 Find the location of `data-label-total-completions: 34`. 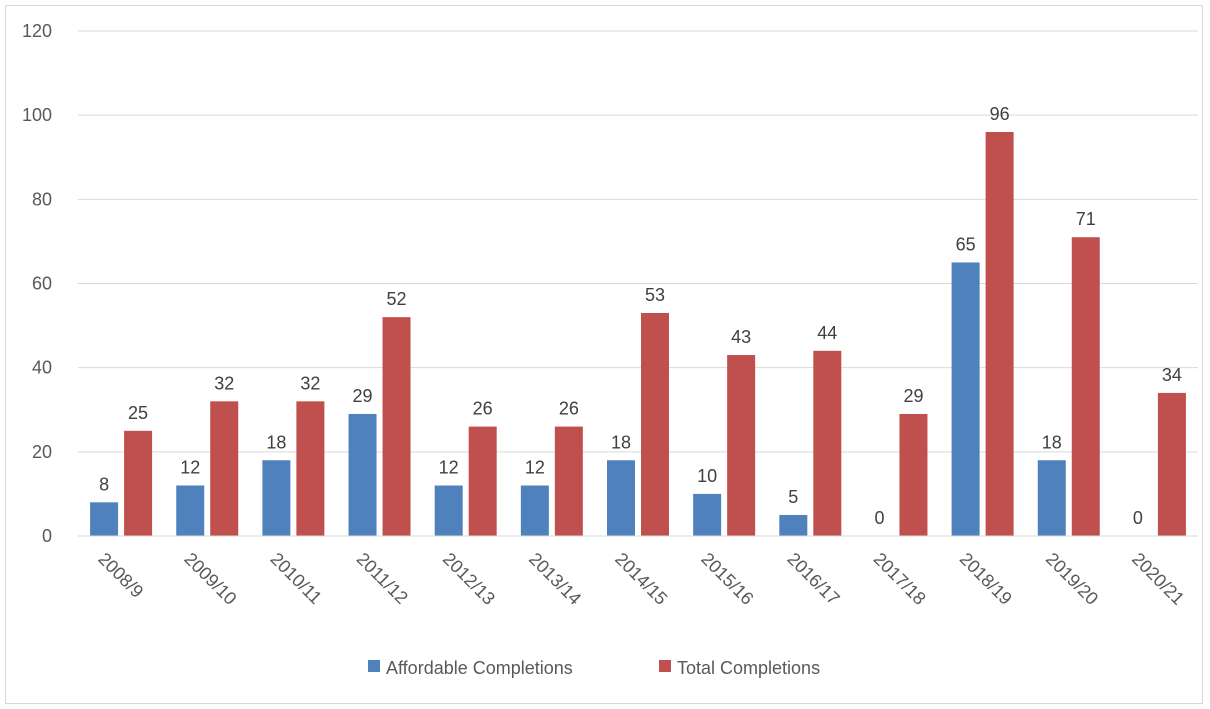

data-label-total-completions: 34 is located at coordinates (1172, 375).